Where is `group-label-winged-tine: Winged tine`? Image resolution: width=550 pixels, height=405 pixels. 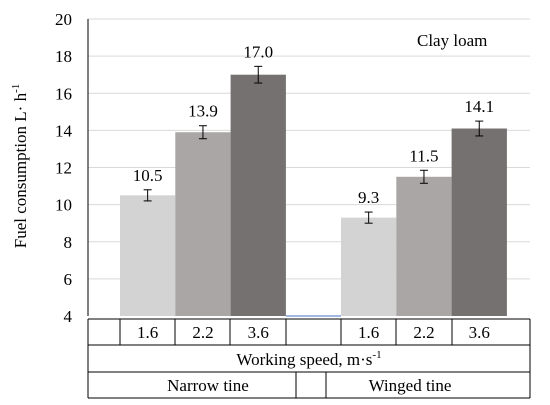
group-label-winged-tine: Winged tine is located at coordinates (410, 385).